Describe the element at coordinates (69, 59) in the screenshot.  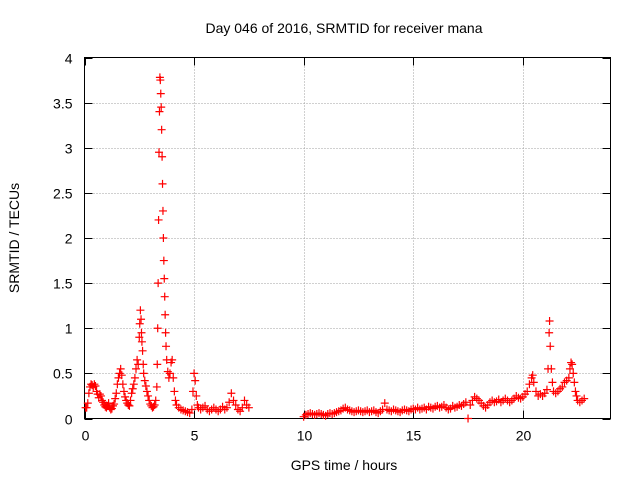
I see `y-tick-label: 4` at that location.